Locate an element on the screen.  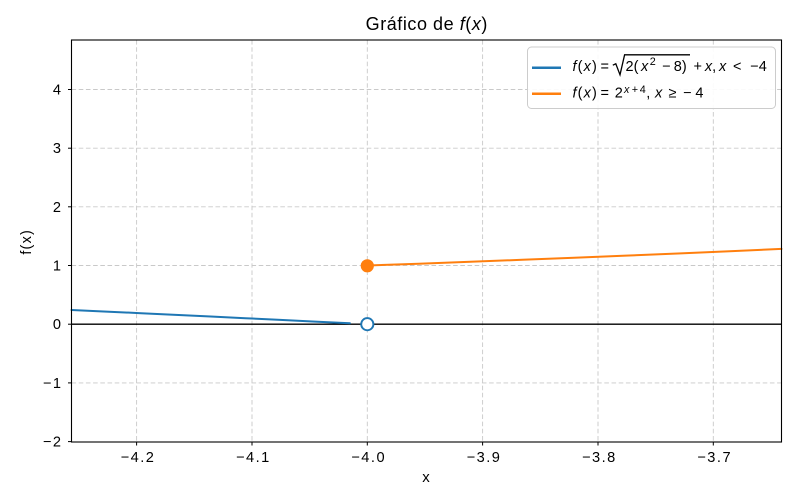
svg-text: −1 is located at coordinates (53, 384).